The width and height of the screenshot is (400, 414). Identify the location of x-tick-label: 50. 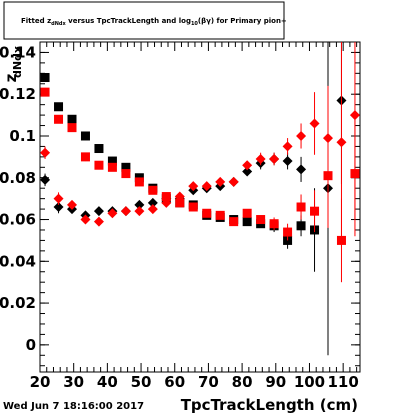
(141, 382).